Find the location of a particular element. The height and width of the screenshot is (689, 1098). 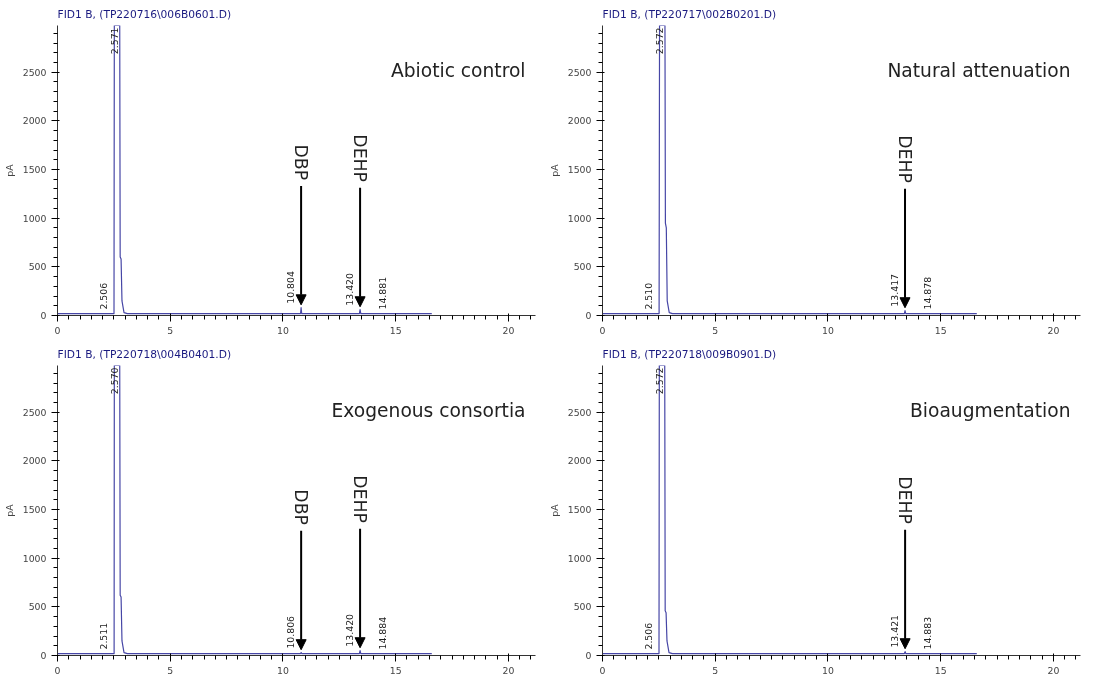

annotation: 13.417 is located at coordinates (895, 290).